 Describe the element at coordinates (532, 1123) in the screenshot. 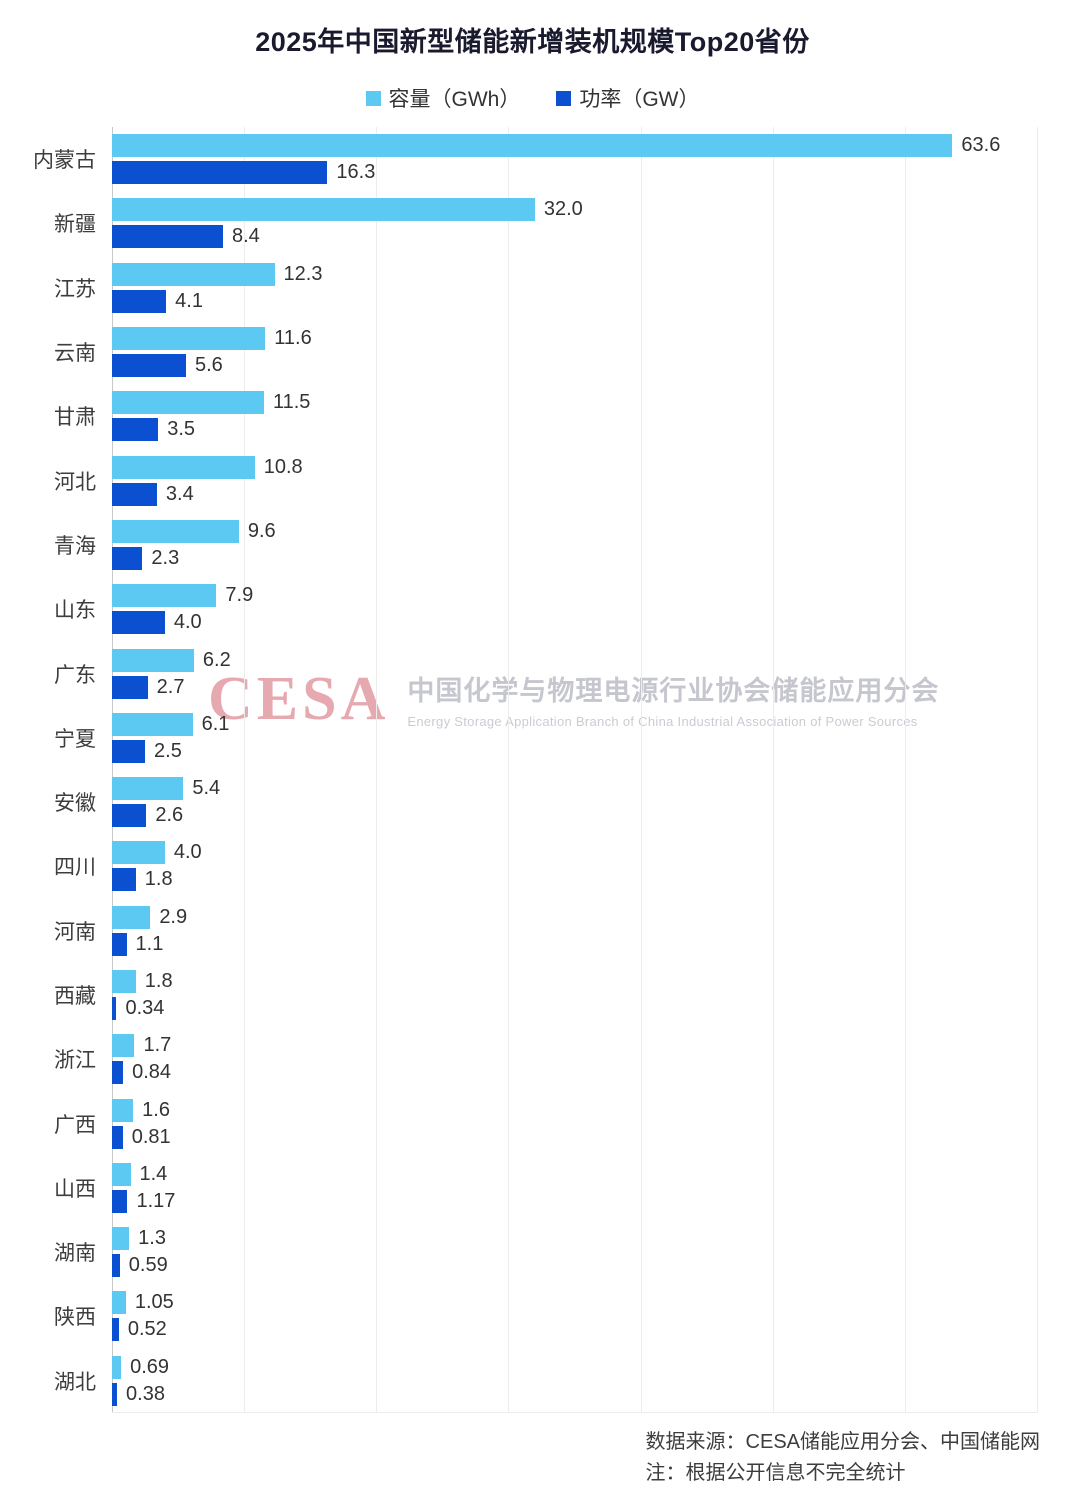

I see `chart-row: 广西 1.6 0.81` at that location.